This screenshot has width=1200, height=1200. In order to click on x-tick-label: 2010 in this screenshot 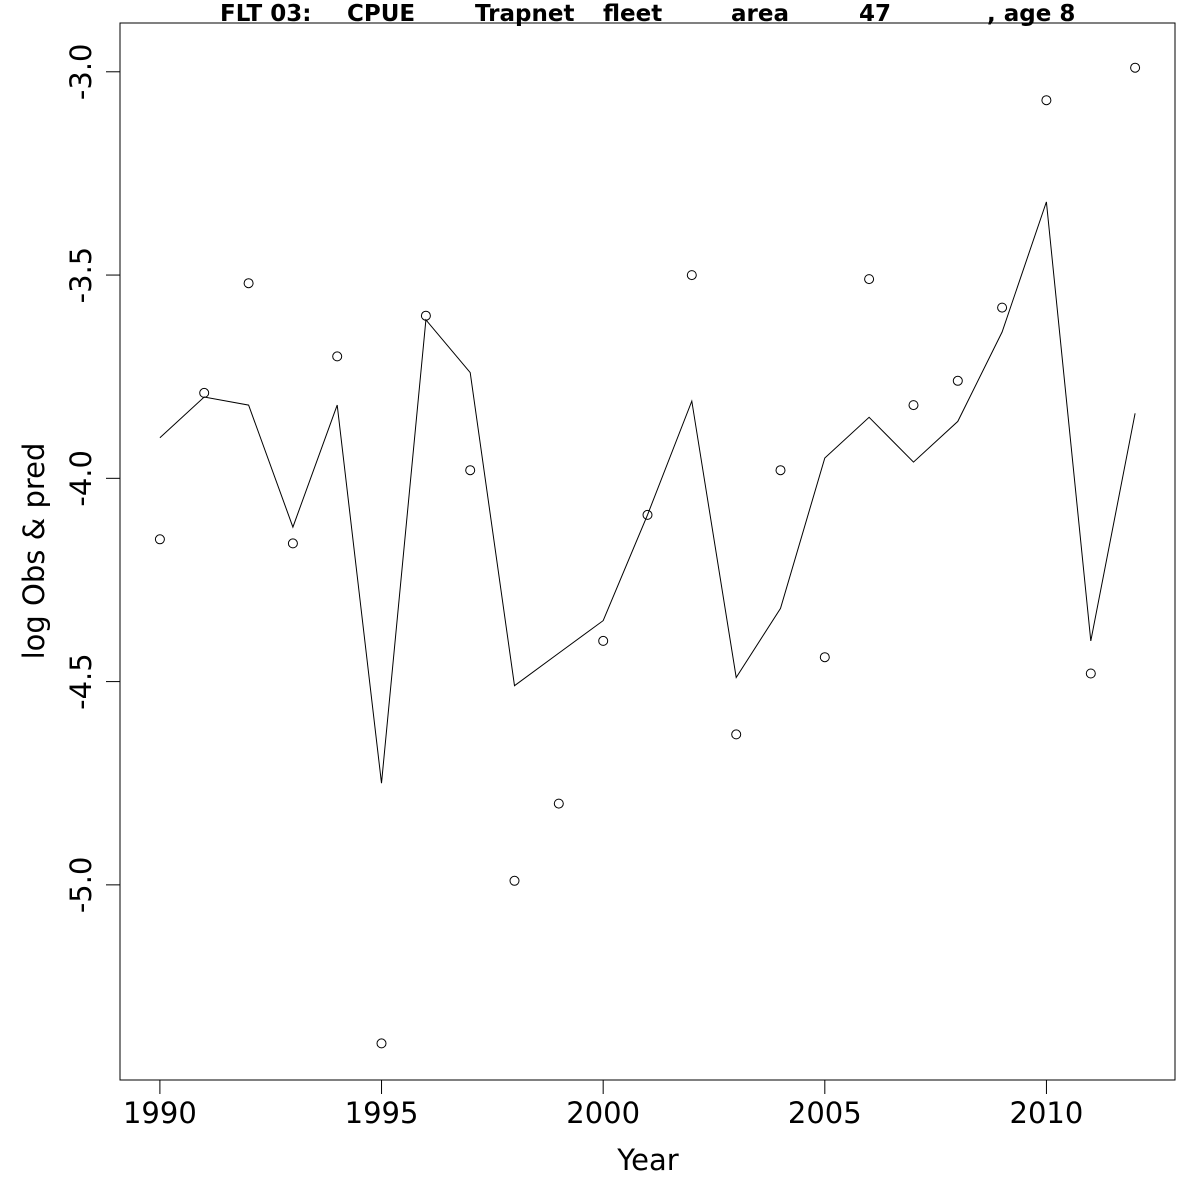, I will do `click(1047, 1113)`.